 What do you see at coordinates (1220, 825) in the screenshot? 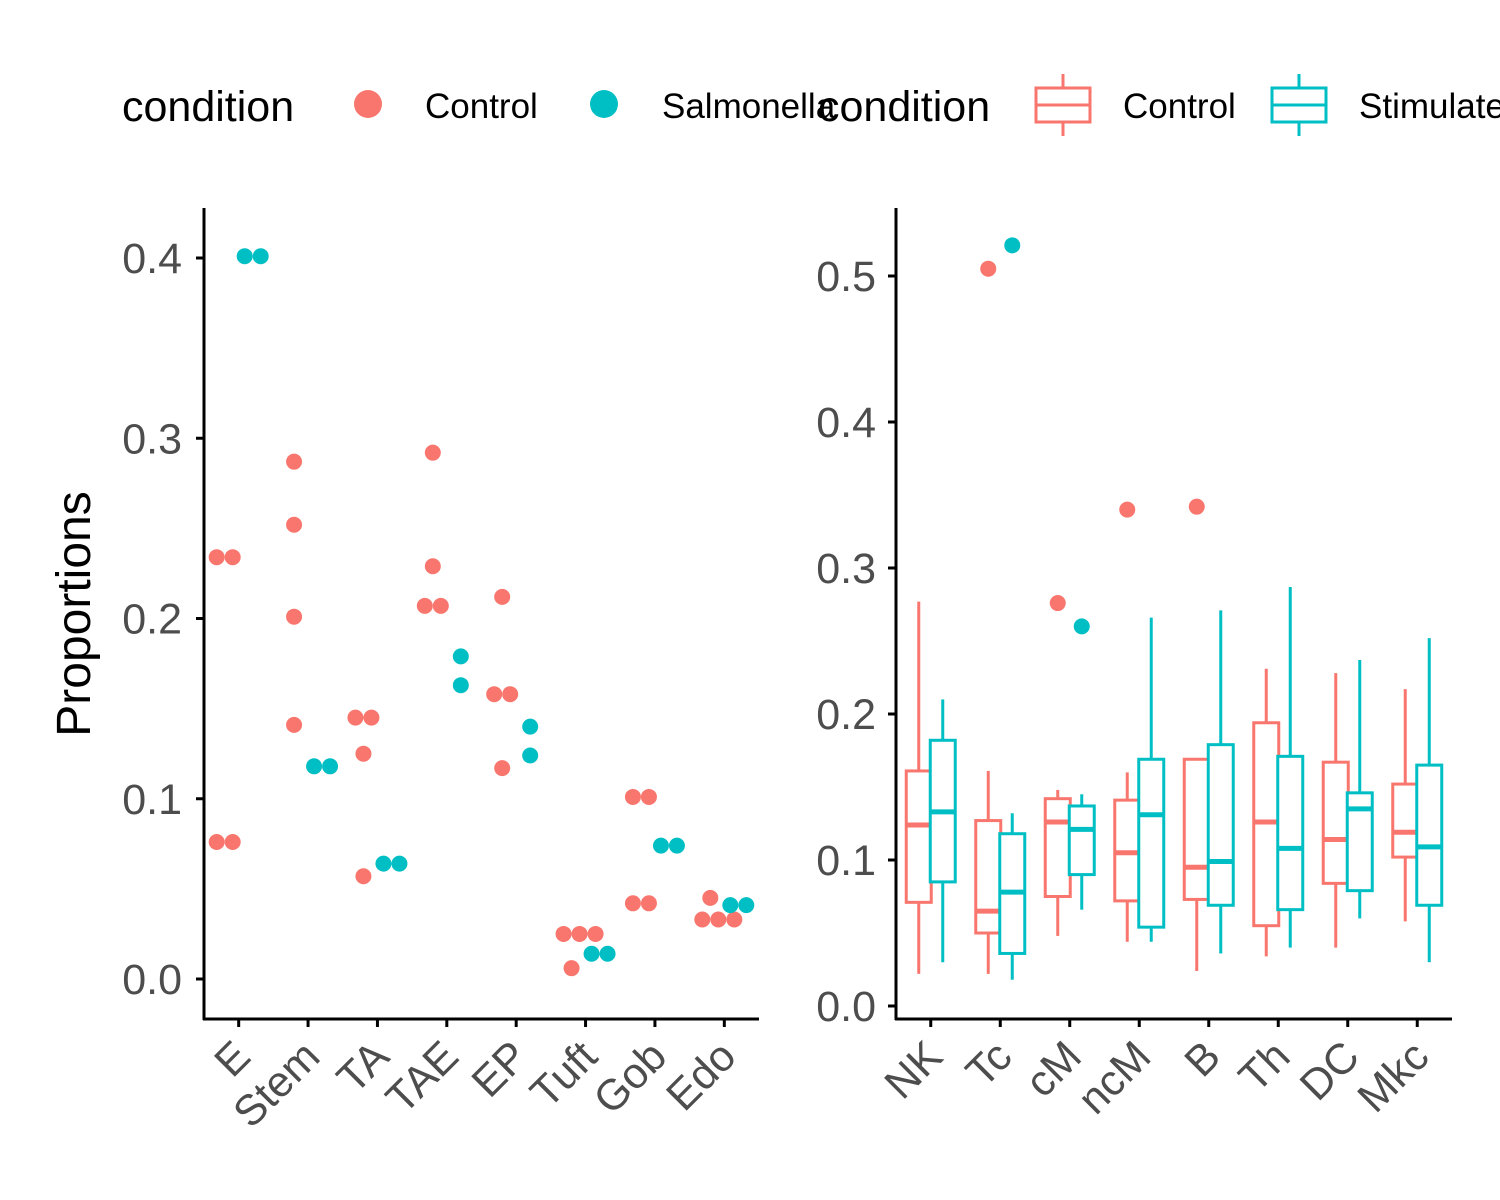
I see `iqr-box-stimulated-b` at bounding box center [1220, 825].